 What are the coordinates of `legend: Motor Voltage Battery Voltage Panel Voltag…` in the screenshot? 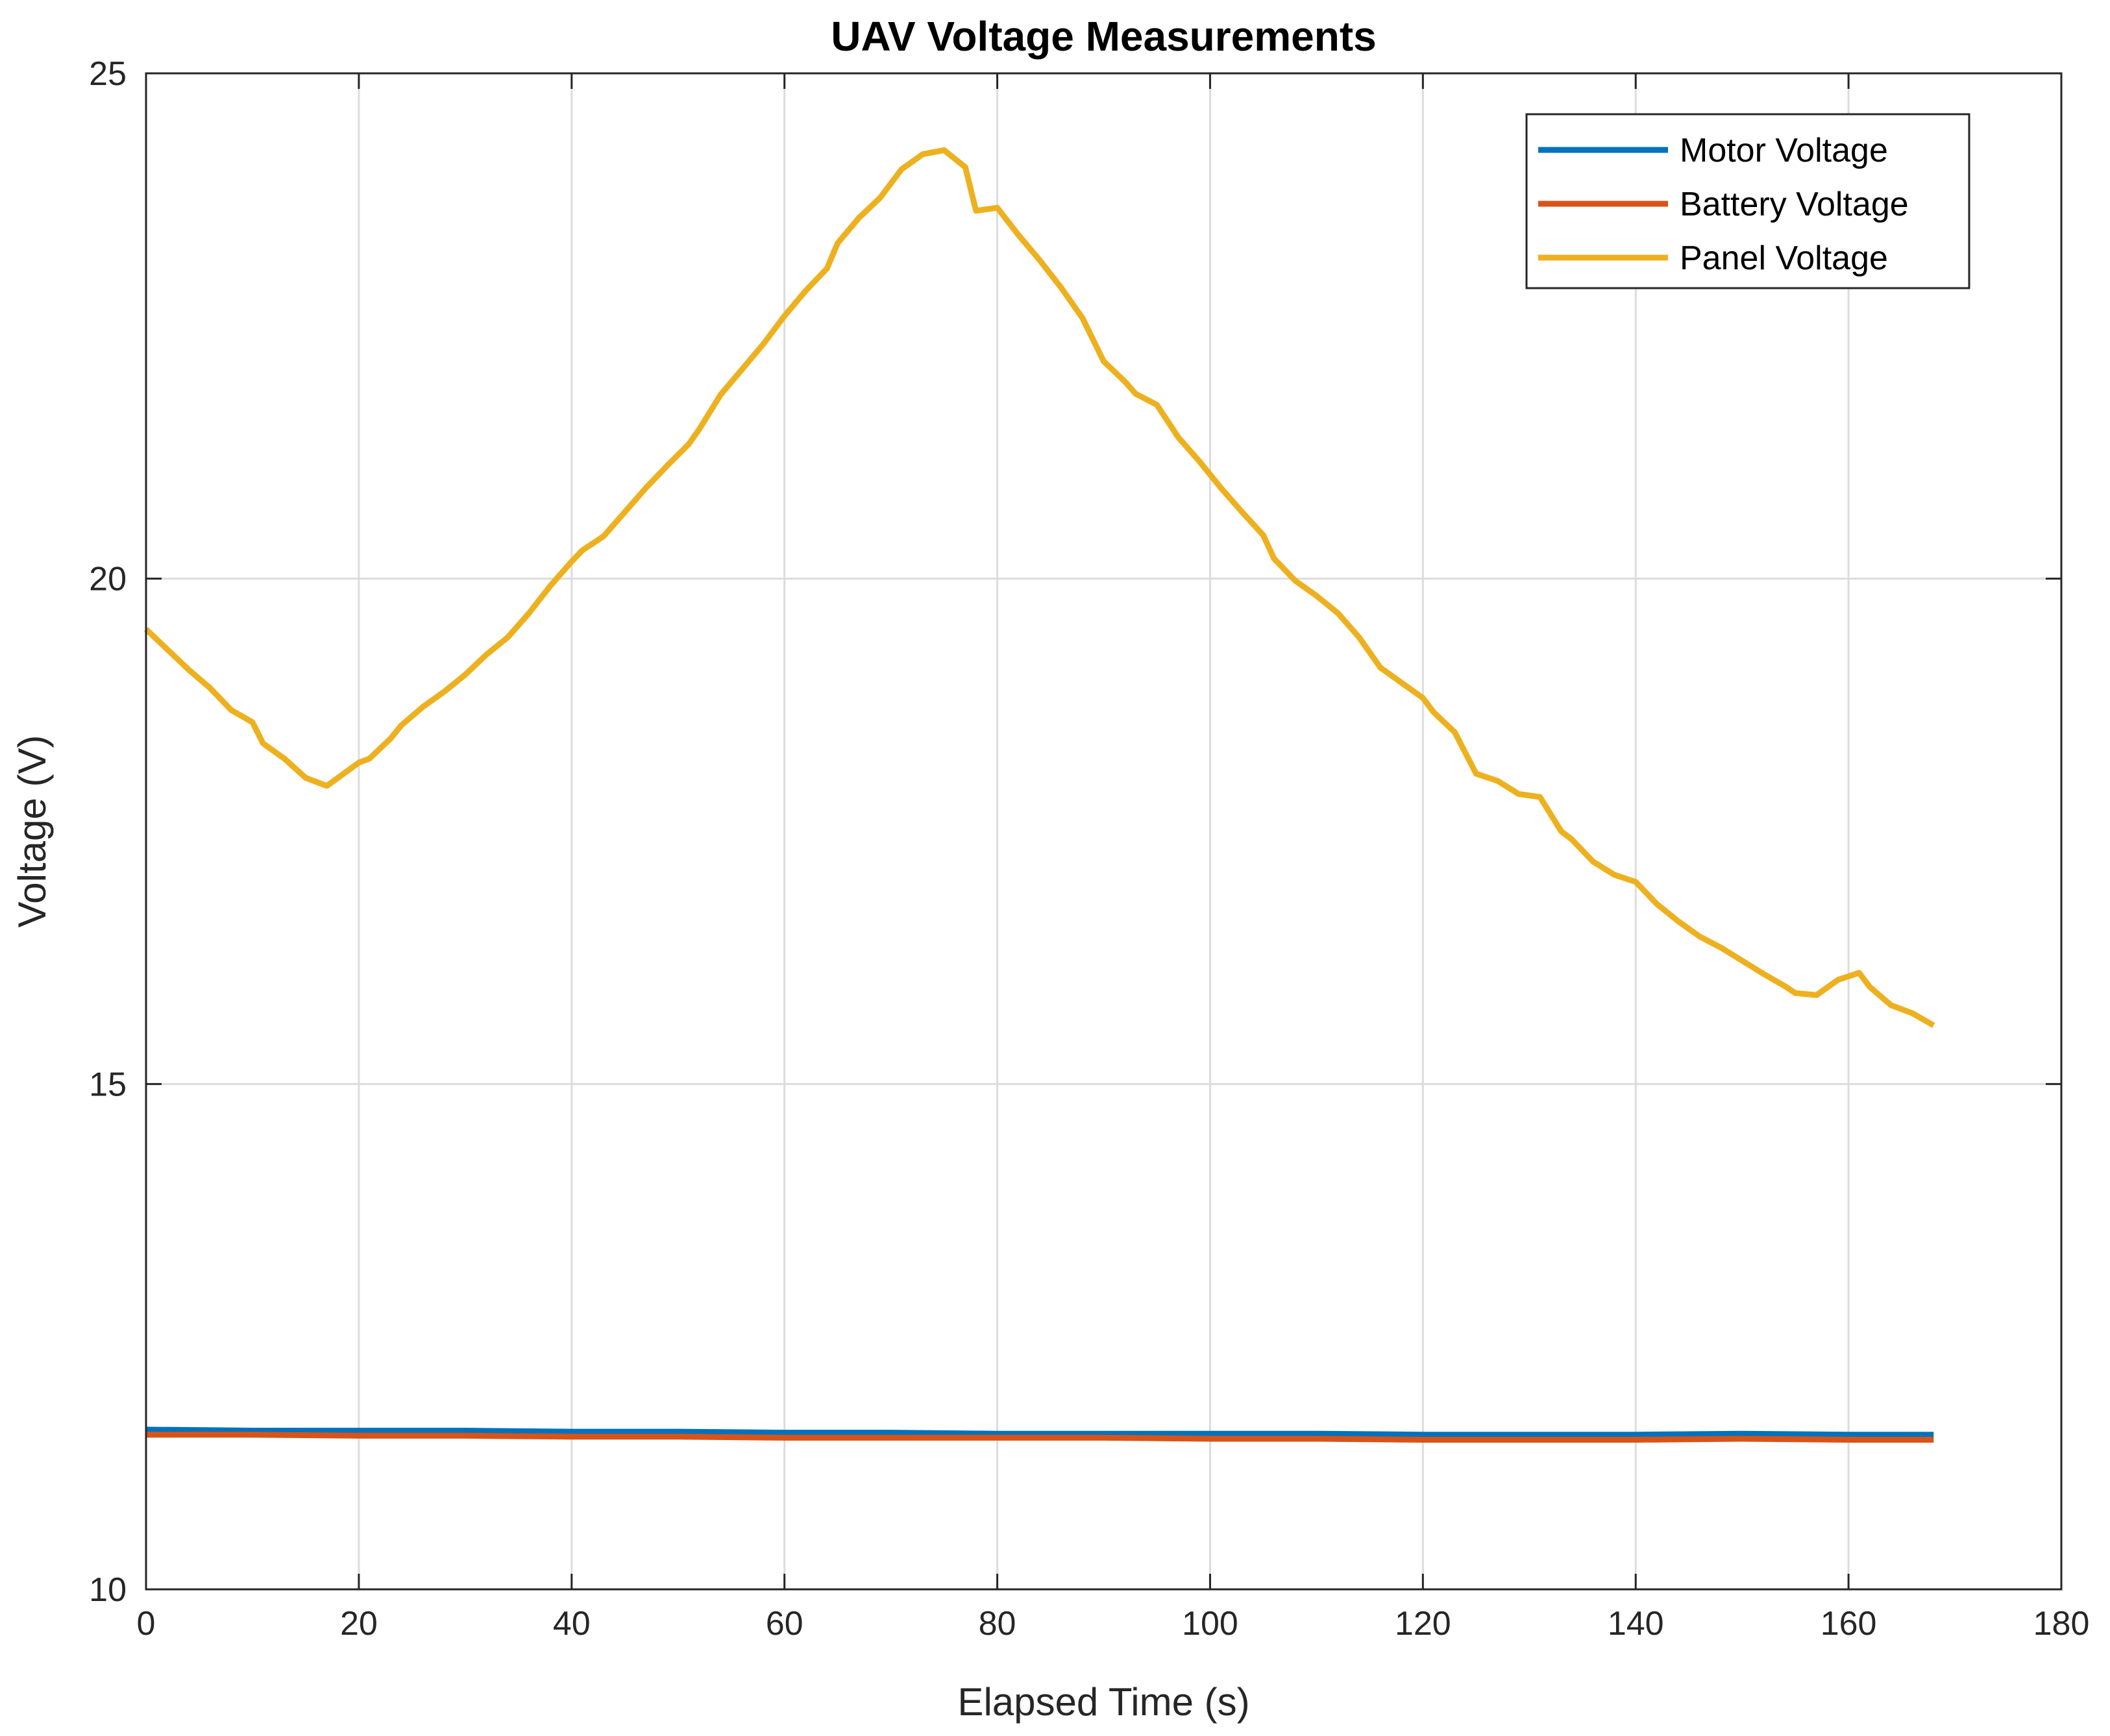 It's located at (1748, 201).